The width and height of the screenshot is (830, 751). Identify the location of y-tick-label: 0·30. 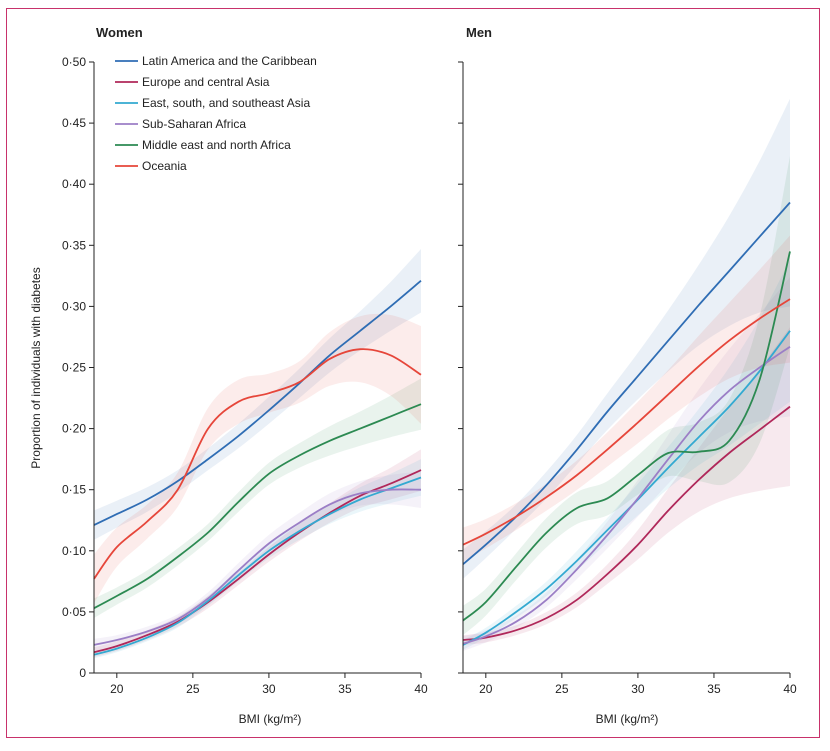
(74, 306).